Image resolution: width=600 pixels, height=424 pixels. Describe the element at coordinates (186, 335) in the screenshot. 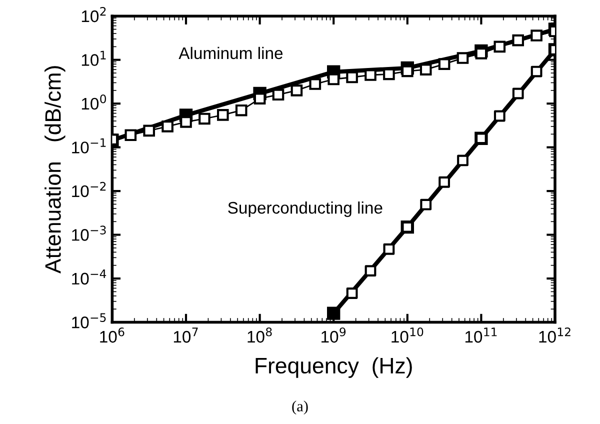

I see `x-tick-label: 10$^{7}$` at that location.